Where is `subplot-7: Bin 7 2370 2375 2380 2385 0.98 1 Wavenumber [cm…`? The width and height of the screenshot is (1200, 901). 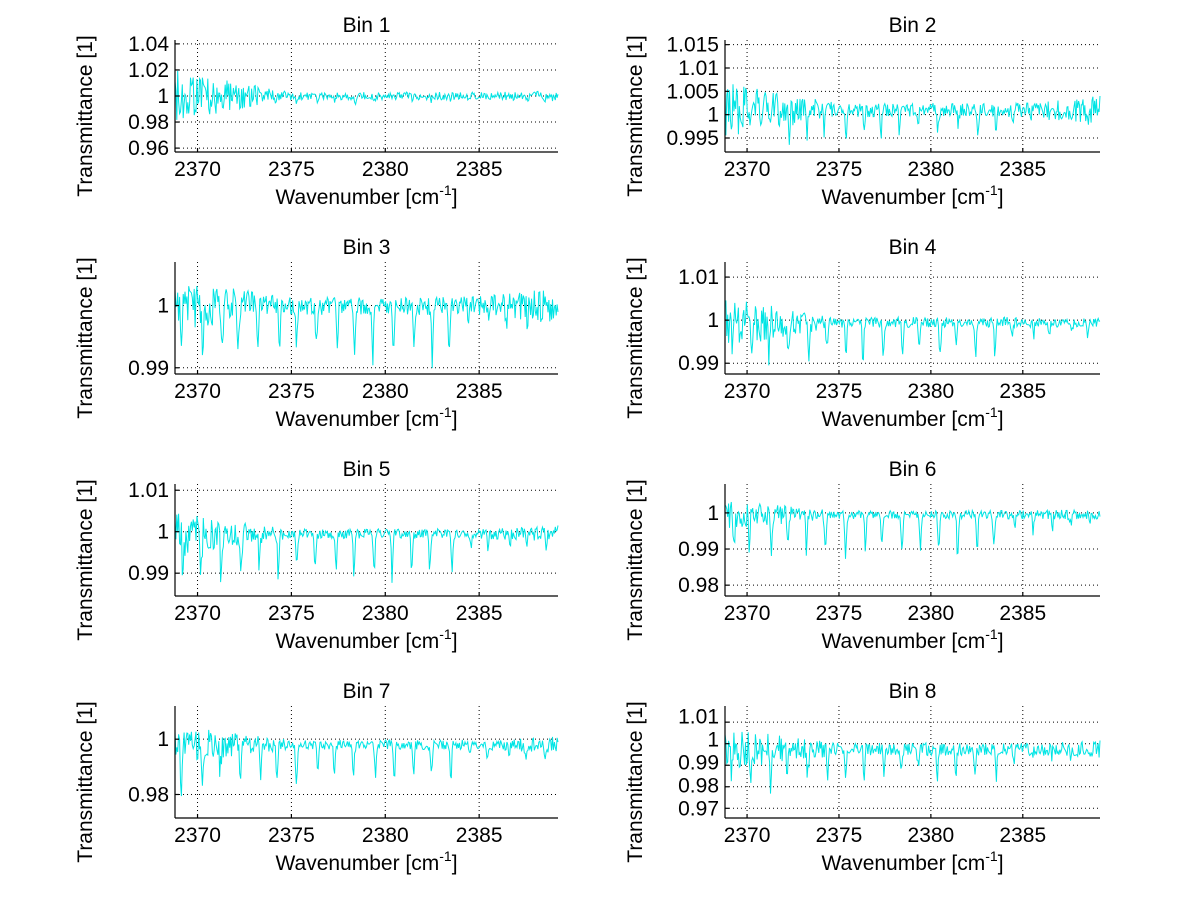
subplot-7: Bin 7 2370 2375 2380 2385 0.98 1 Wavenumber [cm… is located at coordinates (316, 777).